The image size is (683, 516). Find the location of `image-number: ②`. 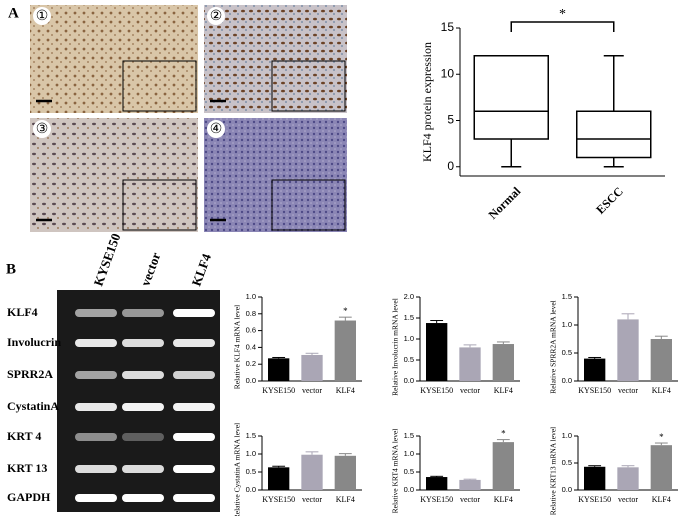

image-number: ② is located at coordinates (216, 16).